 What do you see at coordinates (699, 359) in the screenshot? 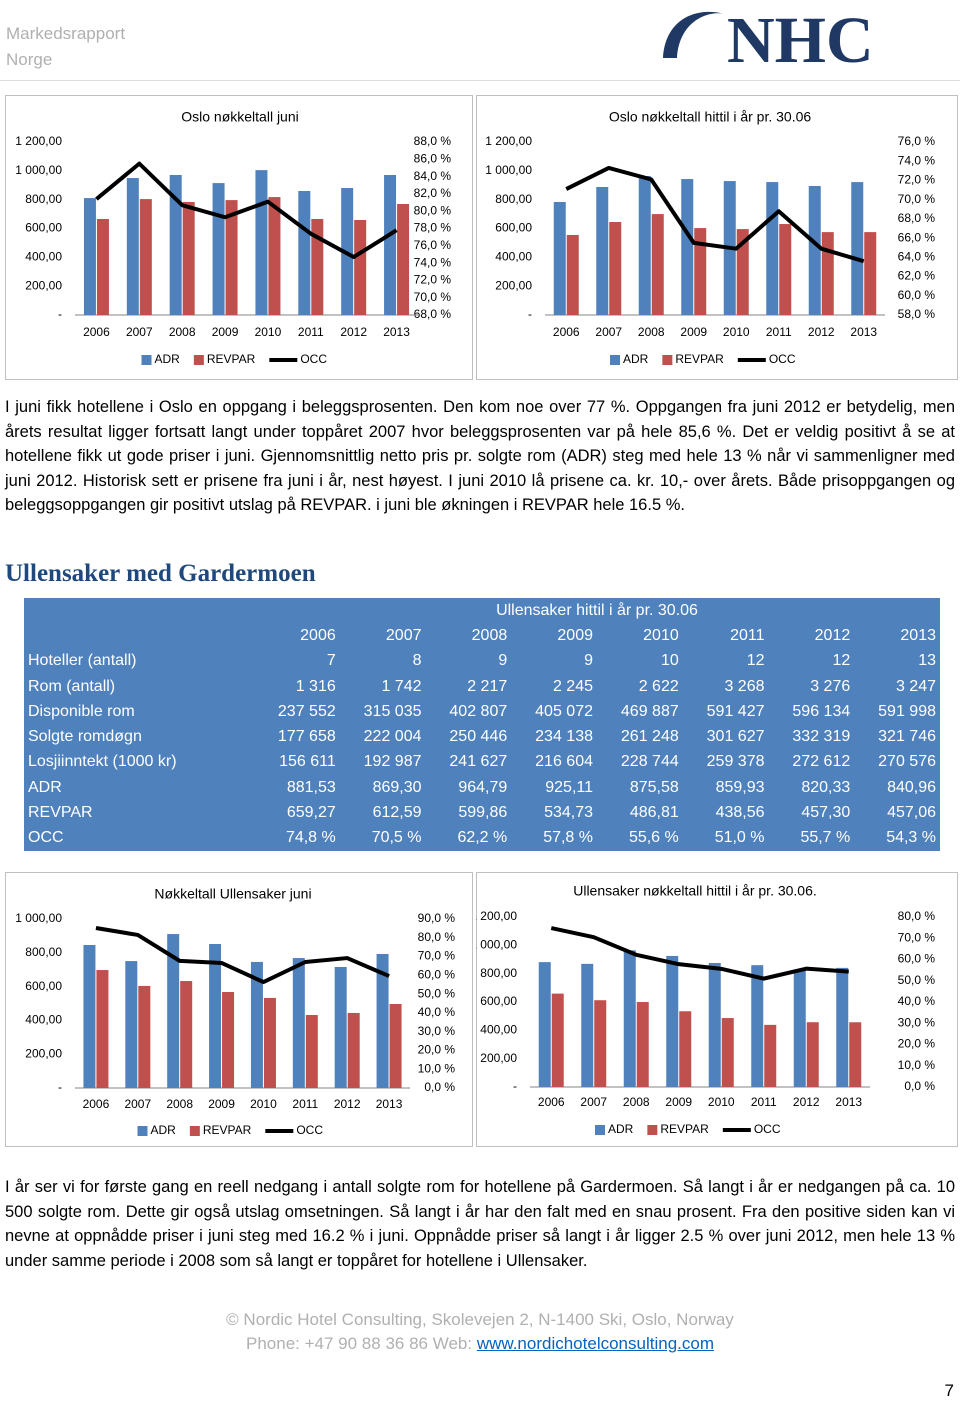
I see `legend-label: REVPAR` at bounding box center [699, 359].